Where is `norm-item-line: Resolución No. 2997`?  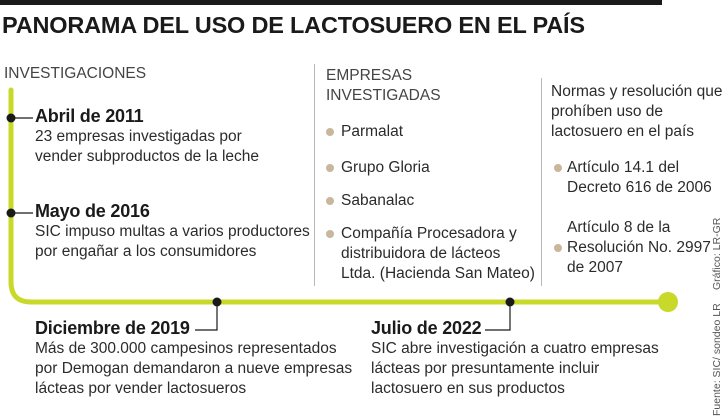
norm-item-line: Resolución No. 2997 is located at coordinates (639, 247).